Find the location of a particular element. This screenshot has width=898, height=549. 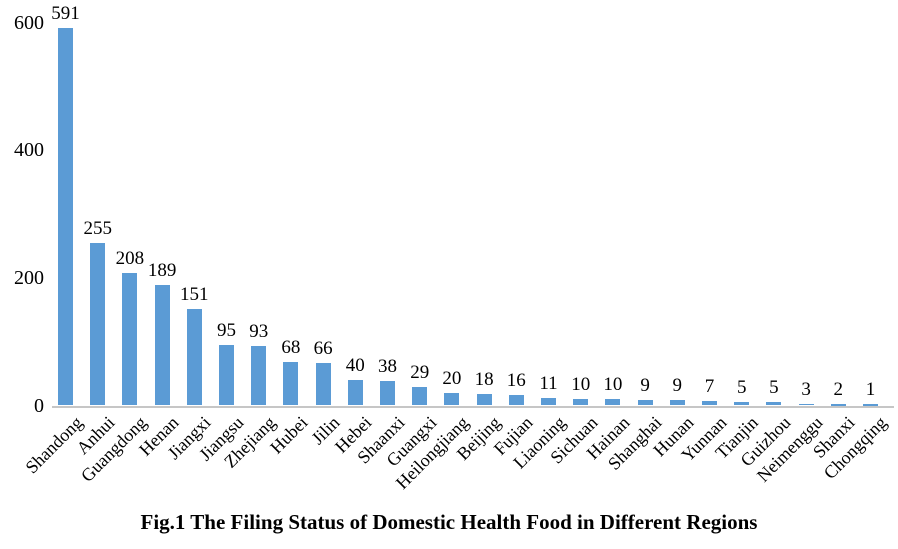

bar-guizhou is located at coordinates (774, 404).